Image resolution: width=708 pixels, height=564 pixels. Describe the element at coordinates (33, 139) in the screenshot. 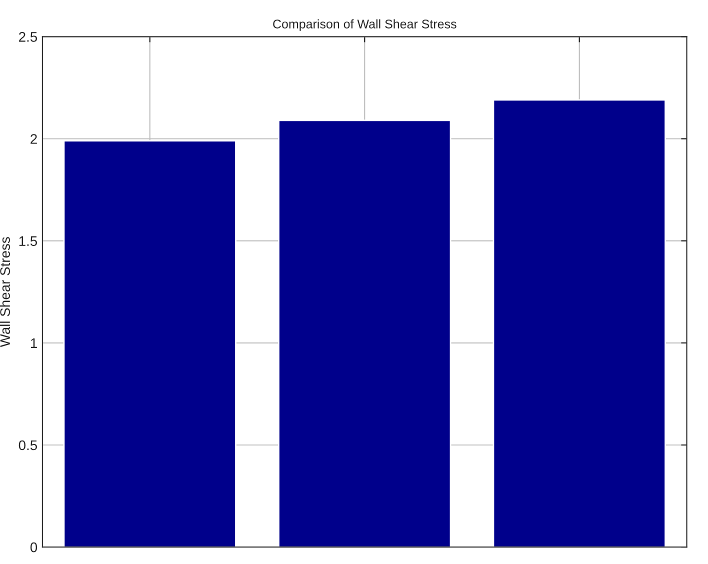

I see `y-tick-label: 2` at that location.